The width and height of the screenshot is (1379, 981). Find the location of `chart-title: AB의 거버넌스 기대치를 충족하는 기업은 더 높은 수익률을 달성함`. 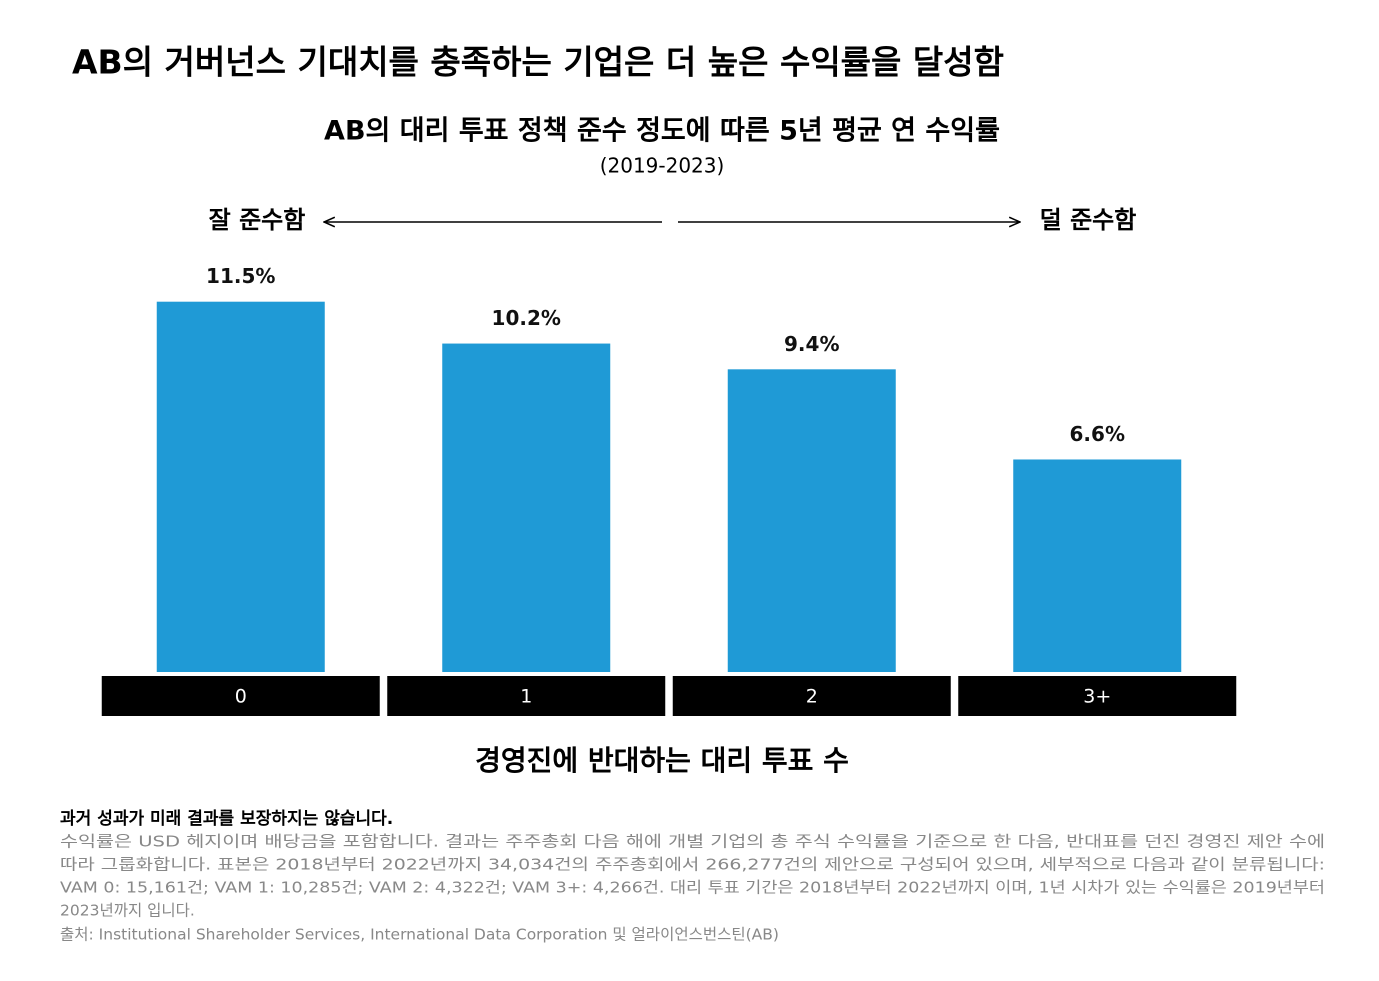

chart-title: AB의 거버넌스 기대치를 충족하는 기업은 더 높은 수익률을 달성함 is located at coordinates (538, 62).